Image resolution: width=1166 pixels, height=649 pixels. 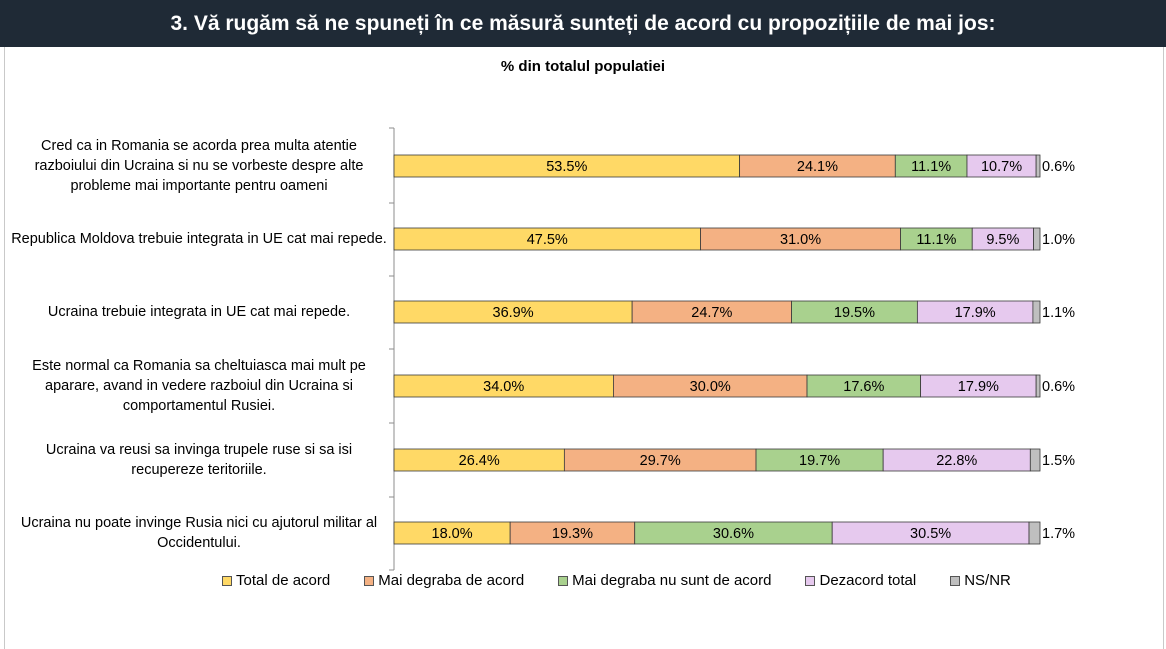 I want to click on data-label: 24.7%, so click(x=711, y=313).